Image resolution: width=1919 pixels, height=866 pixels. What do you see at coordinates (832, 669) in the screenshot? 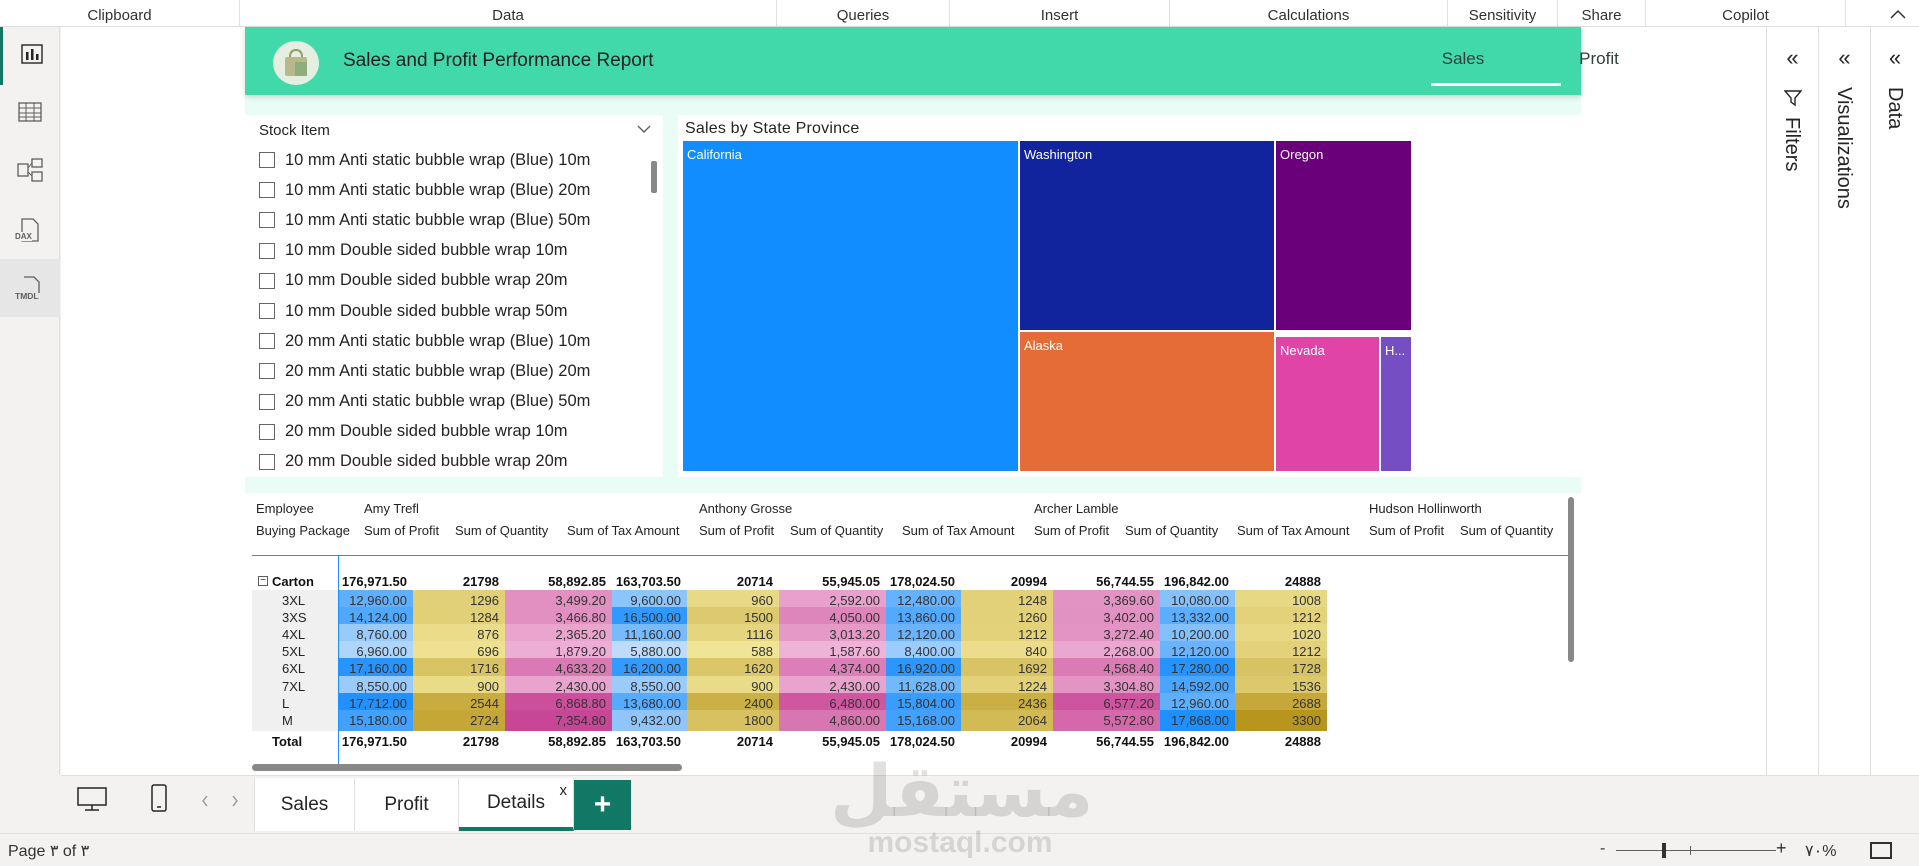
I see `matrix-cell: 4,374.00` at bounding box center [832, 669].